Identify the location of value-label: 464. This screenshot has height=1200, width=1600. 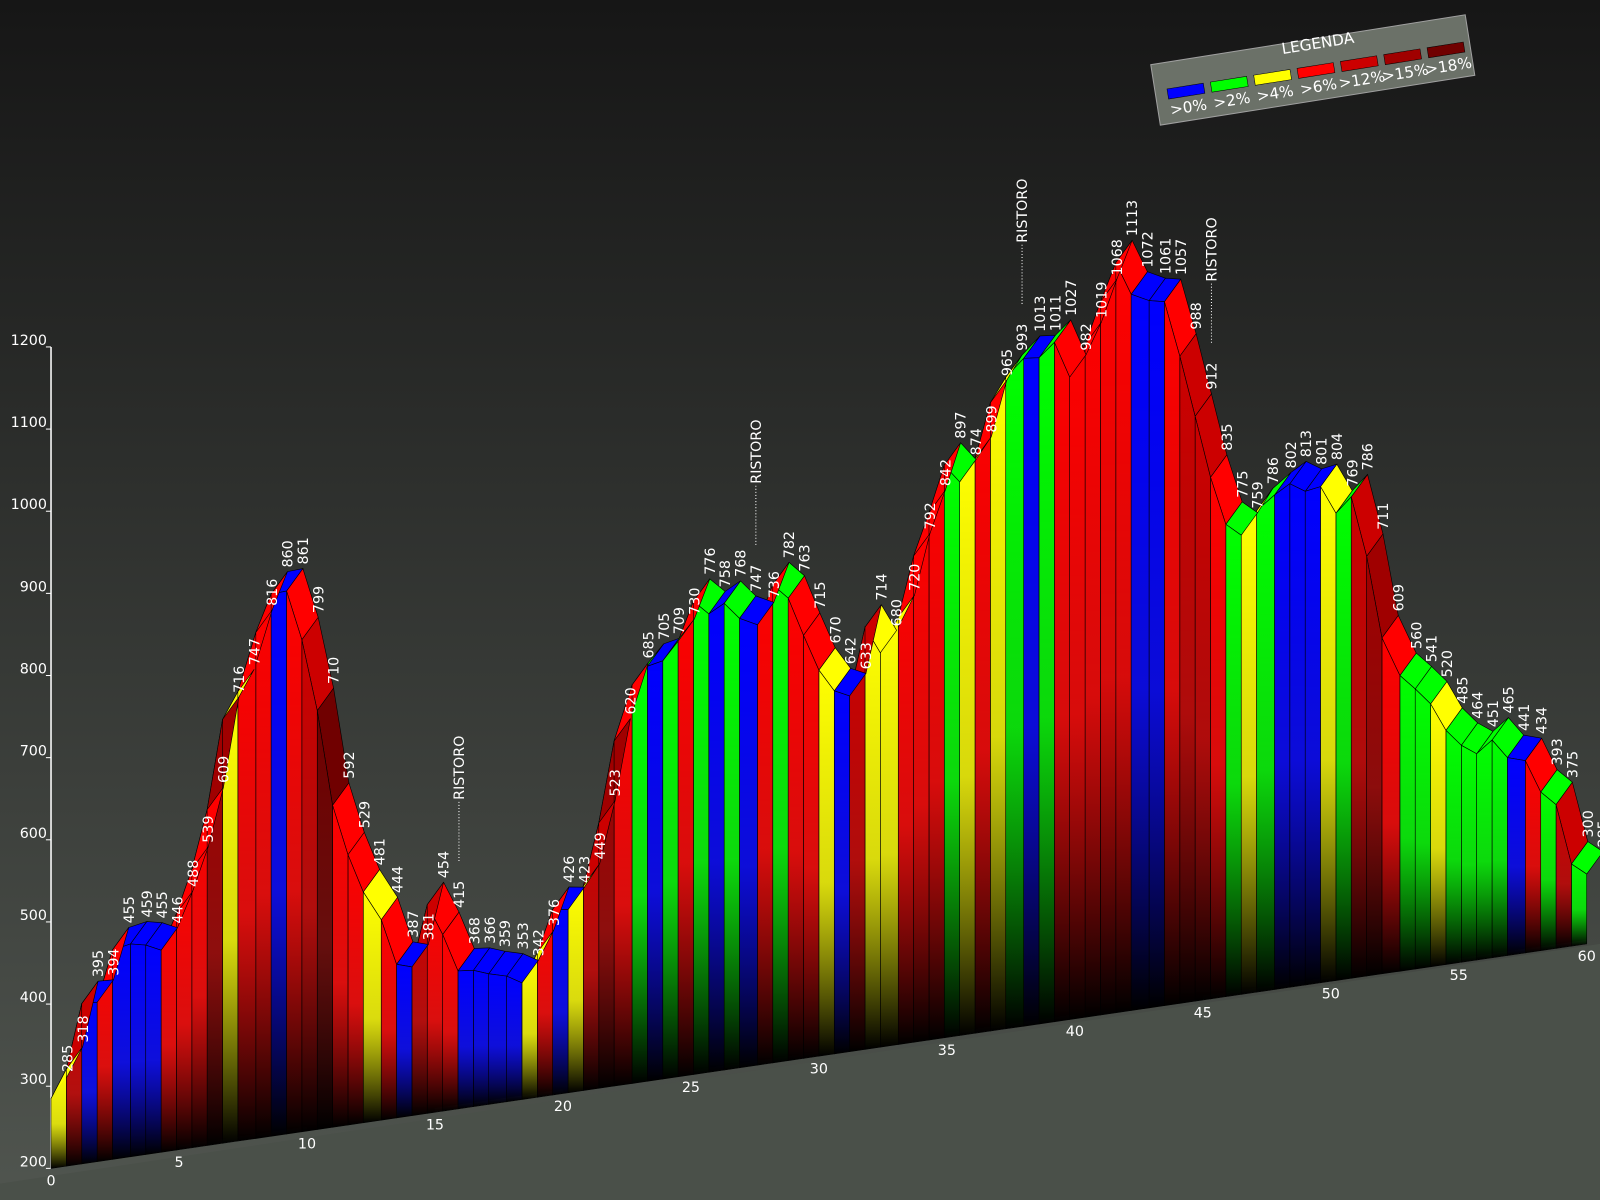
(1479, 705).